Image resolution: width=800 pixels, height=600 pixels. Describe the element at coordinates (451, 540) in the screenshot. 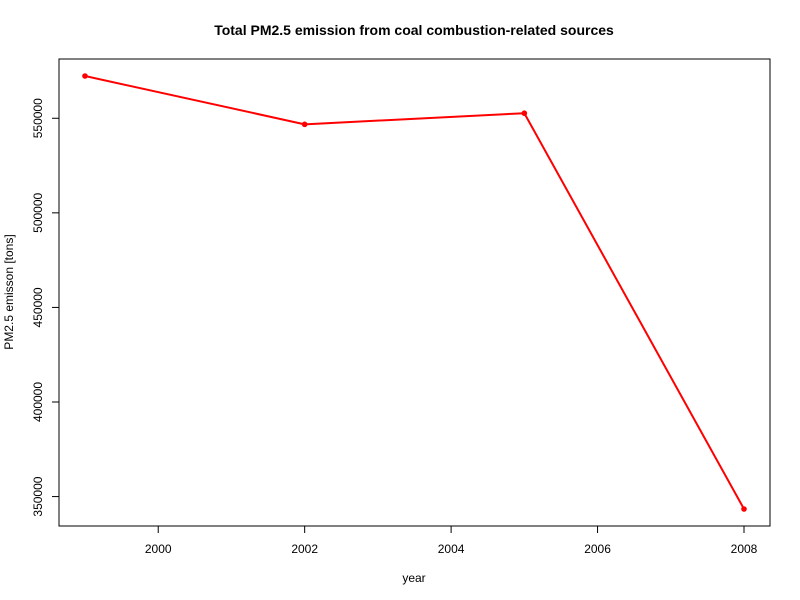

I see `x-axis: 2000 2002 2004 2006 2008` at that location.